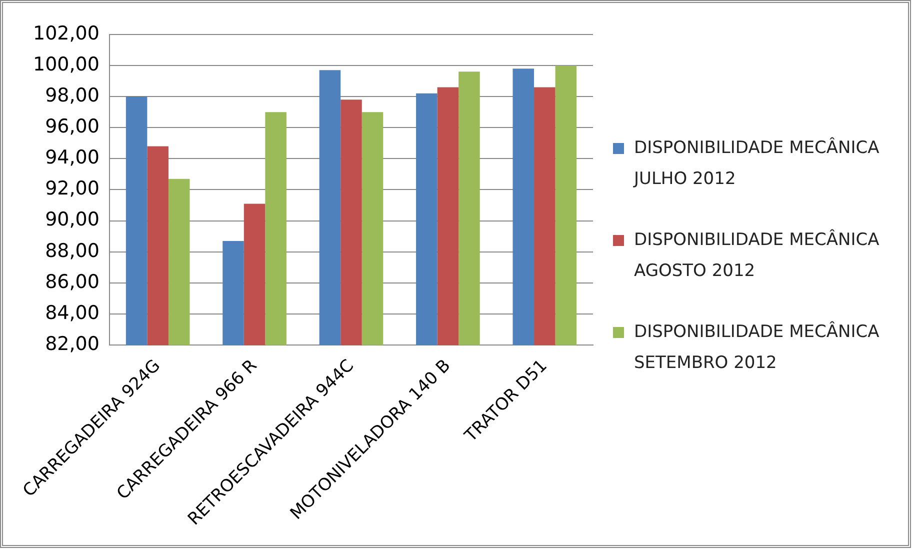 The height and width of the screenshot is (550, 913). What do you see at coordinates (757, 163) in the screenshot?
I see `legend-label: DISPONIBILIDADE MECÂNICA JULHO 2012` at bounding box center [757, 163].